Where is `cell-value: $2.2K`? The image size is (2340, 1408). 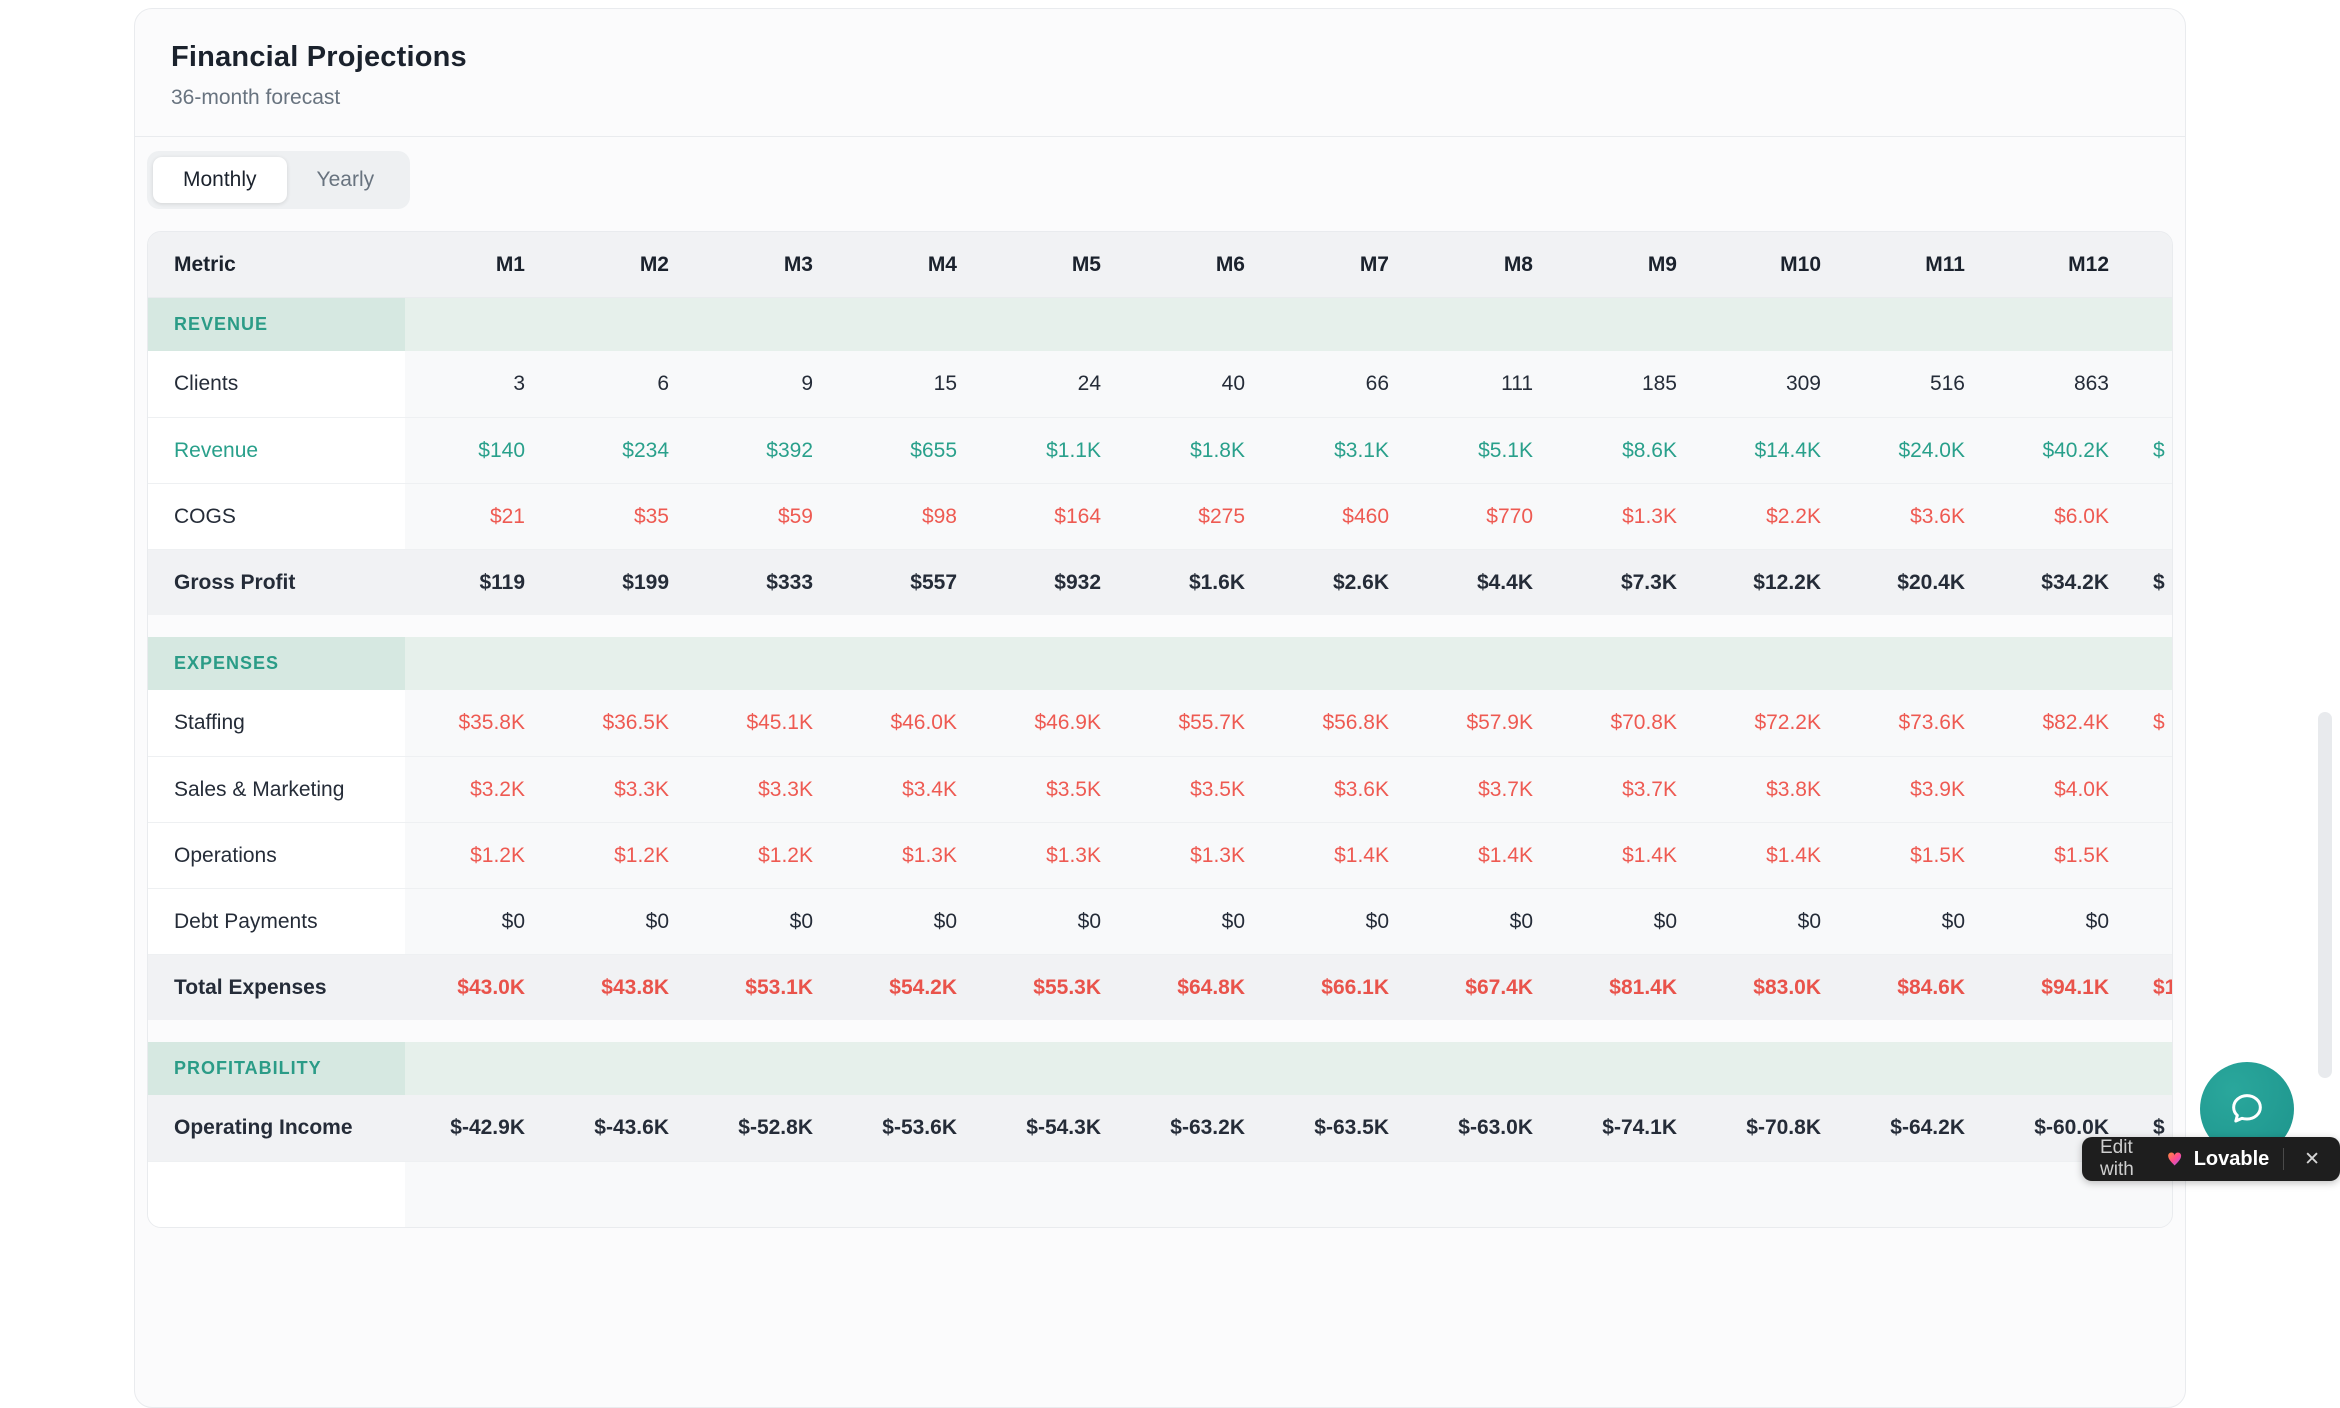
cell-value: $2.2K is located at coordinates (1773, 516).